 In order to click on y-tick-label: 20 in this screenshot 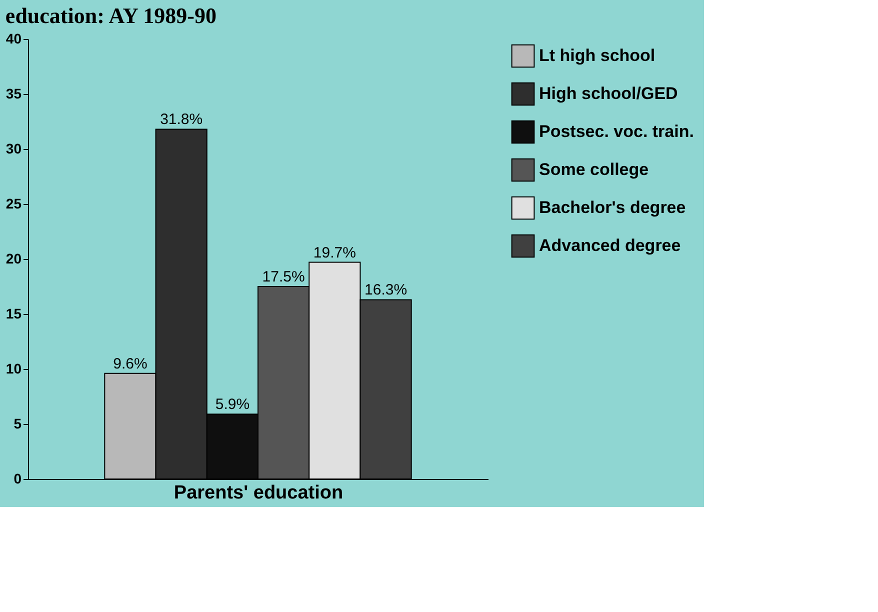, I will do `click(14, 258)`.